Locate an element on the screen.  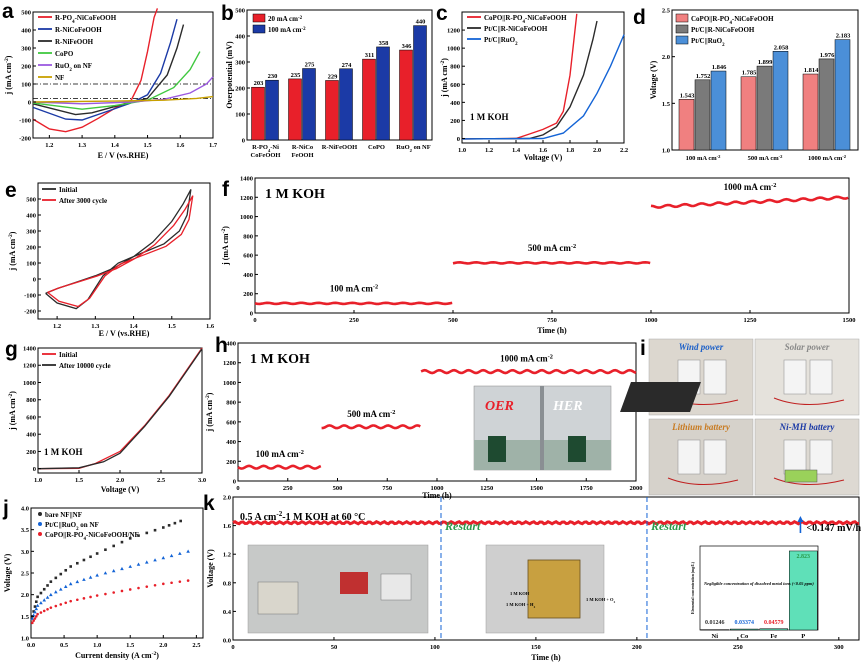
bar-label-d: 1.785 is located at coordinates (749, 73).